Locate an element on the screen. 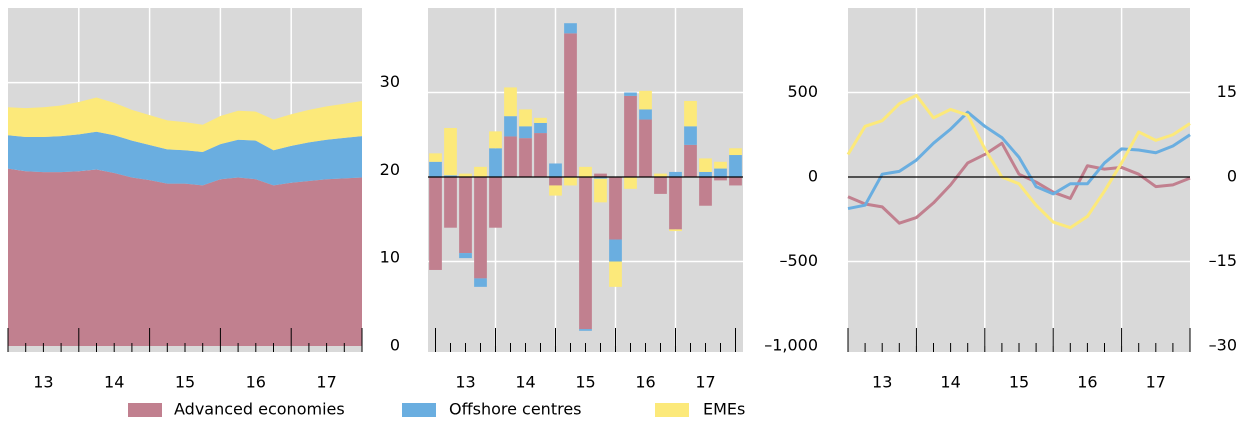 The height and width of the screenshot is (425, 1240). y-tick-label: 10 is located at coordinates (390, 257).